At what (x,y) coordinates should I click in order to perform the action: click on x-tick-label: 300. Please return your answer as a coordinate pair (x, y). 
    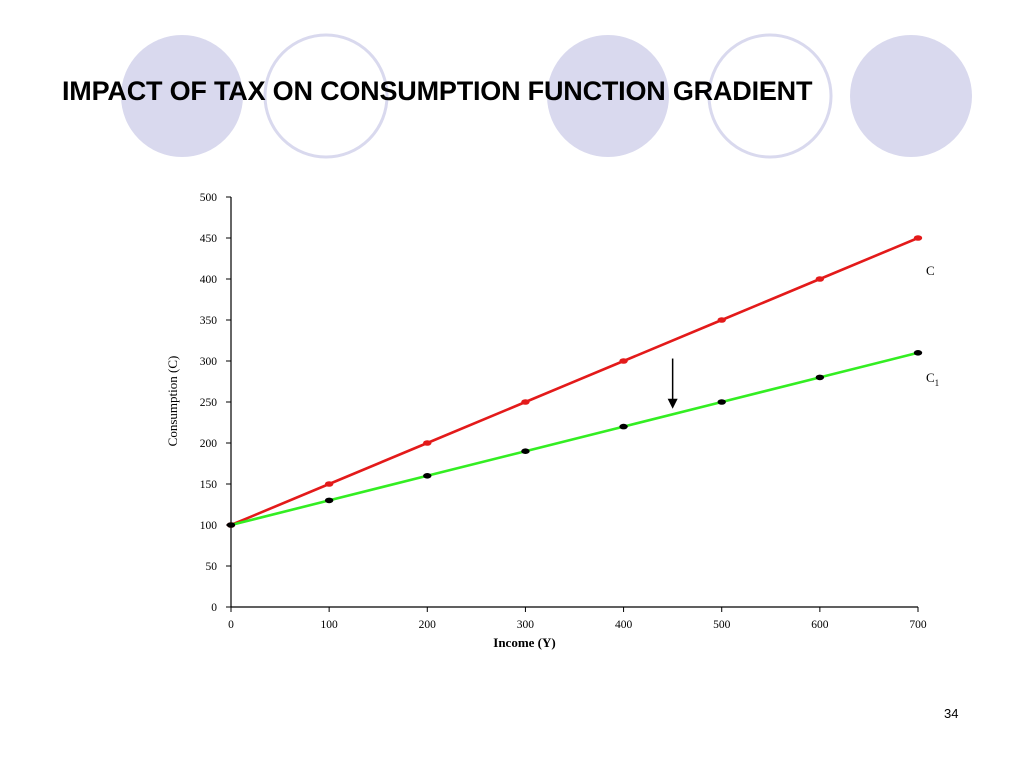
    Looking at the image, I should click on (526, 625).